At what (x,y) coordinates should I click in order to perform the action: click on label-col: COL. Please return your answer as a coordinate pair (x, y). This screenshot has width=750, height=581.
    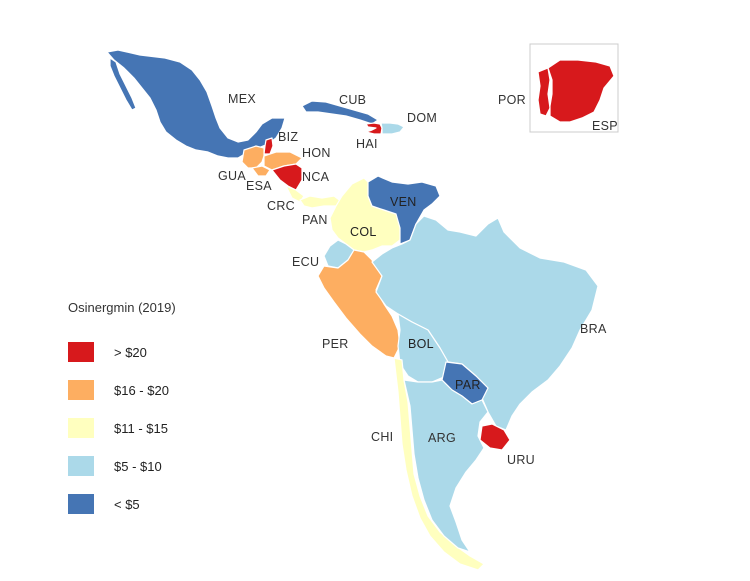
    Looking at the image, I should click on (363, 232).